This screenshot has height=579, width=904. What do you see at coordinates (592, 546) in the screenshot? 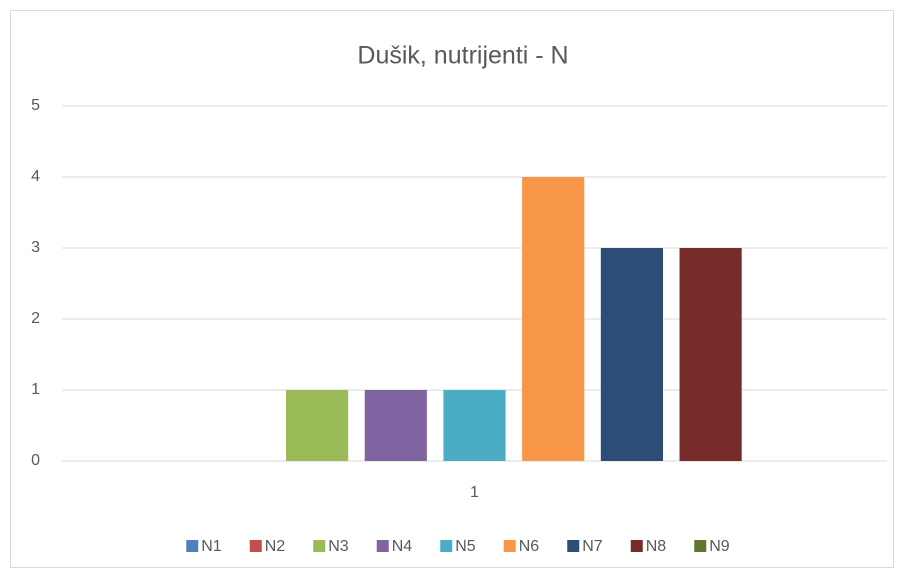
I see `legend-label: N7` at bounding box center [592, 546].